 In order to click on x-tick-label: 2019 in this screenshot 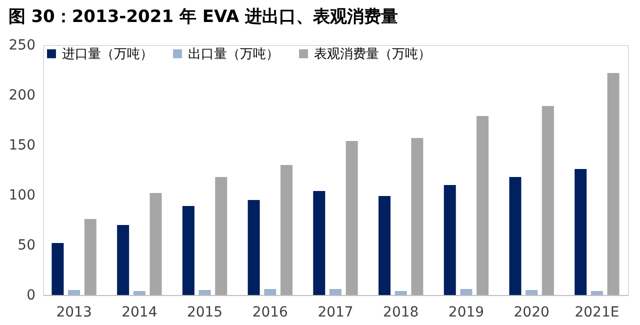, I will do `click(466, 312)`.